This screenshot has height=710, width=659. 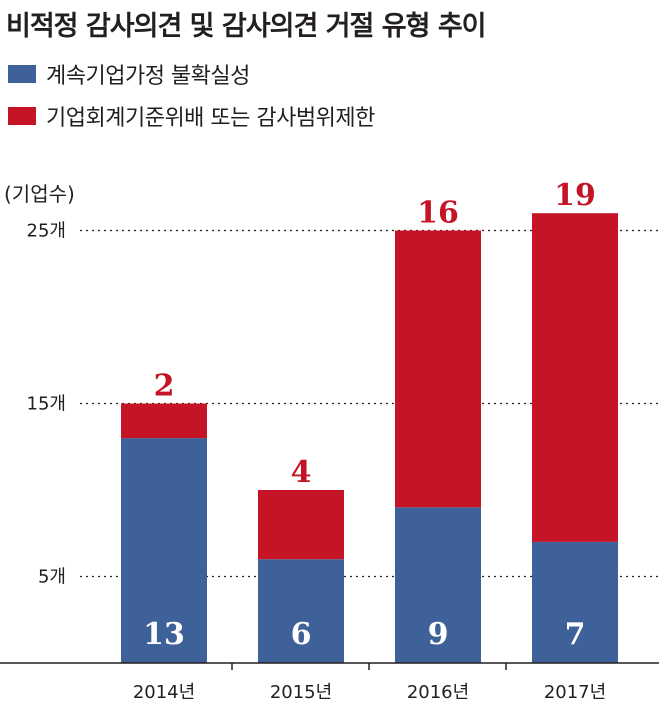 What do you see at coordinates (52, 577) in the screenshot?
I see `y-tick-label-5: 5개` at bounding box center [52, 577].